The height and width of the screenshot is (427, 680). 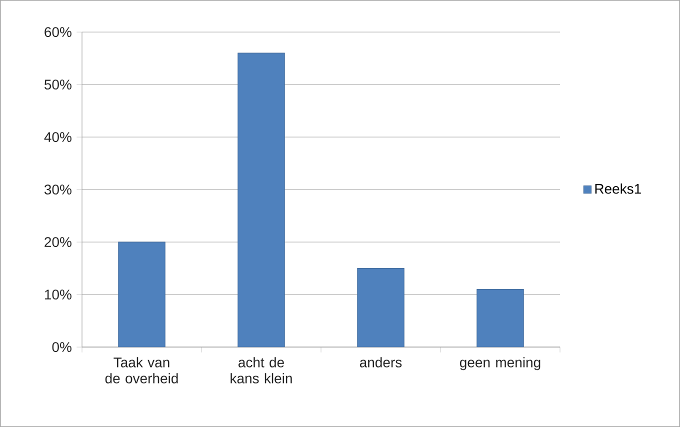 What do you see at coordinates (58, 32) in the screenshot?
I see `y-tick-label: 60%` at bounding box center [58, 32].